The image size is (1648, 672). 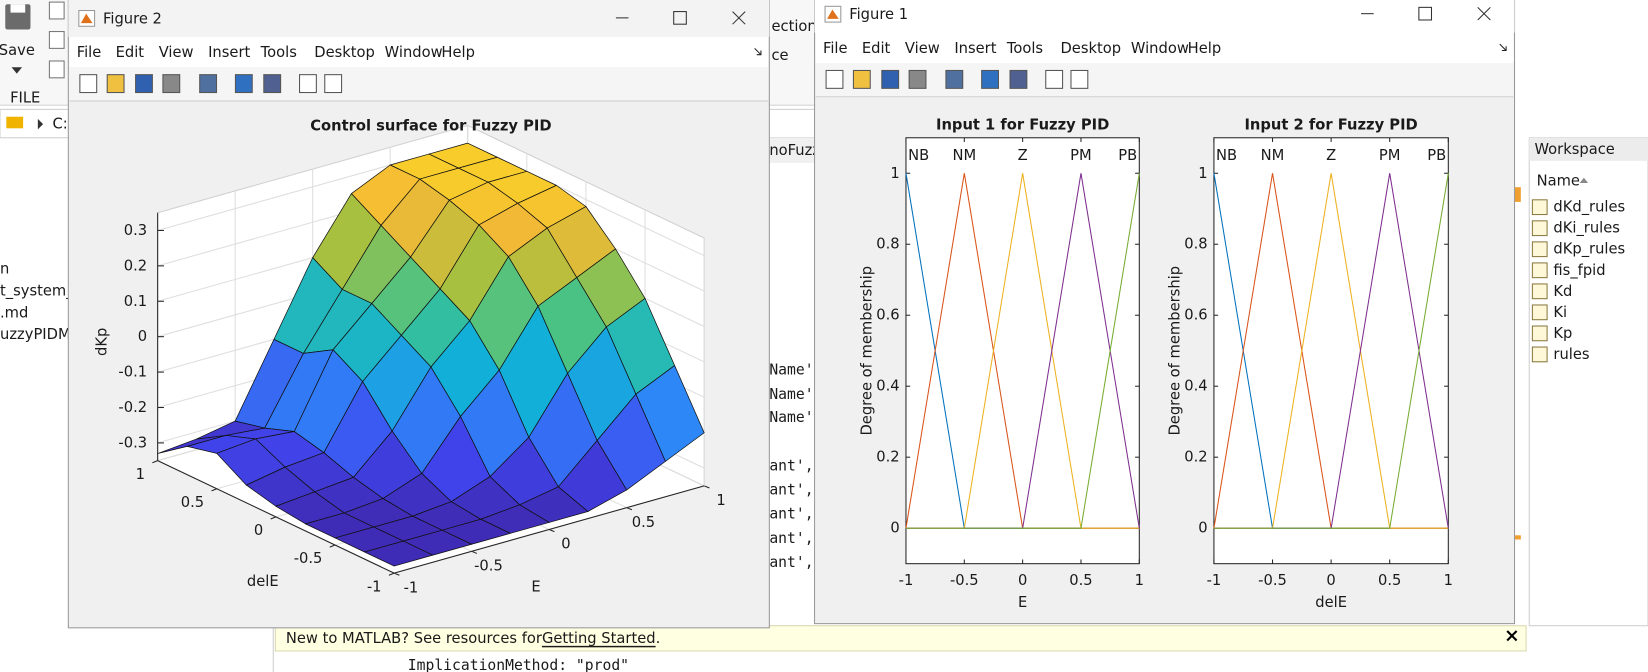 I want to click on file-item: n, so click(x=4, y=269).